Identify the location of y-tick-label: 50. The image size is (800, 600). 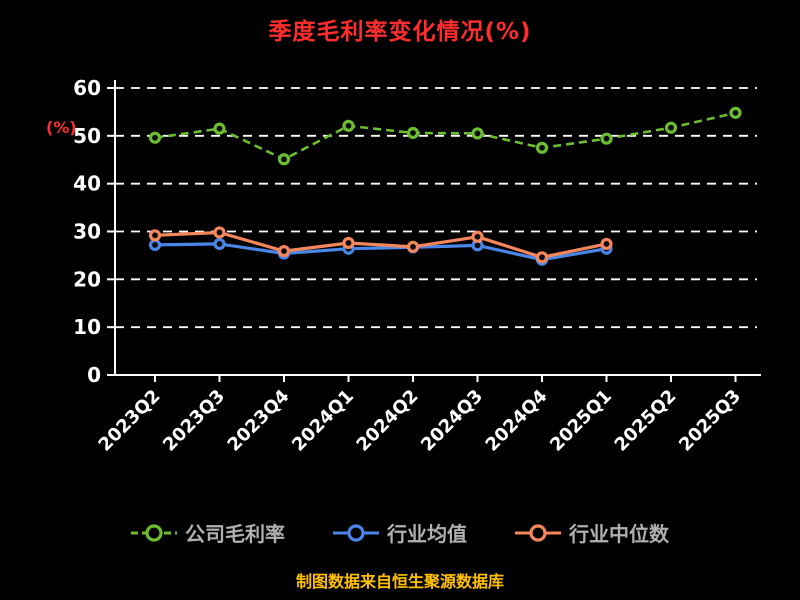
(87, 136).